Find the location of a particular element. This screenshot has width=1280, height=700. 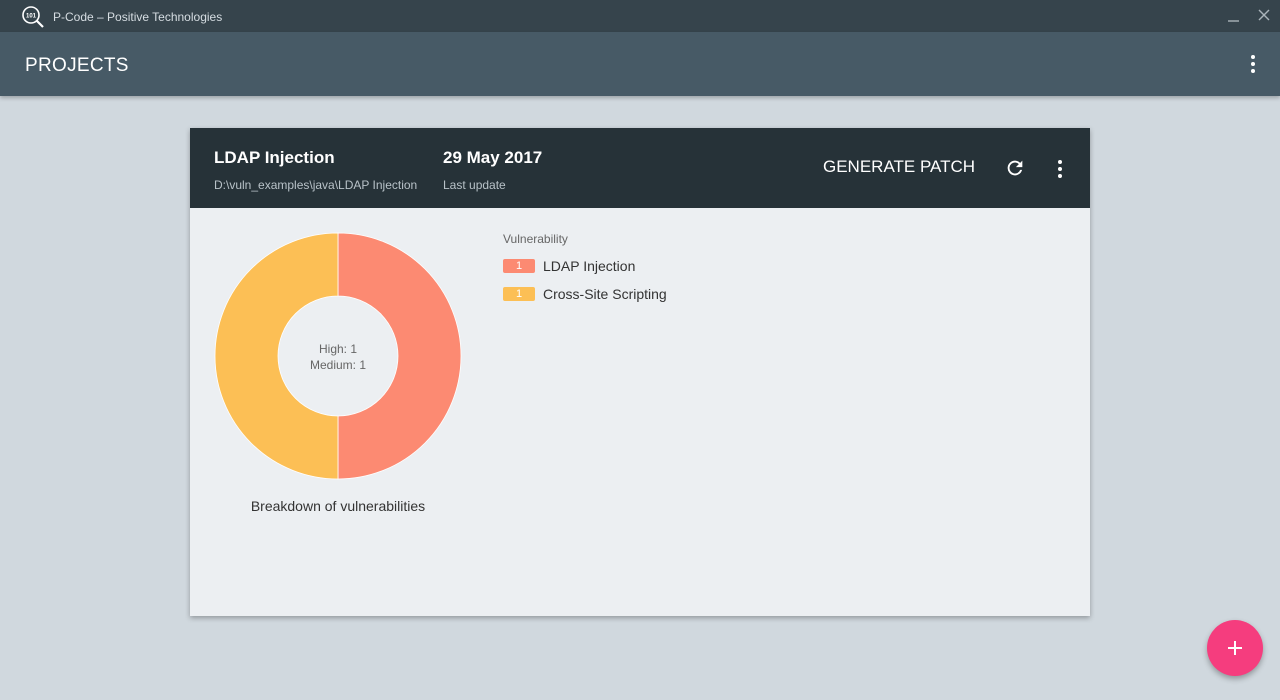

project-date: 29 May 2017 is located at coordinates (493, 157).